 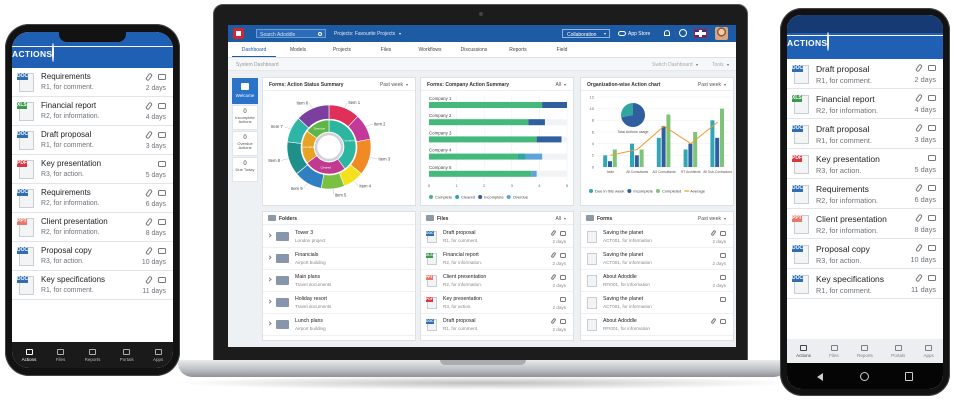 I want to click on help-button, so click(x=683, y=33).